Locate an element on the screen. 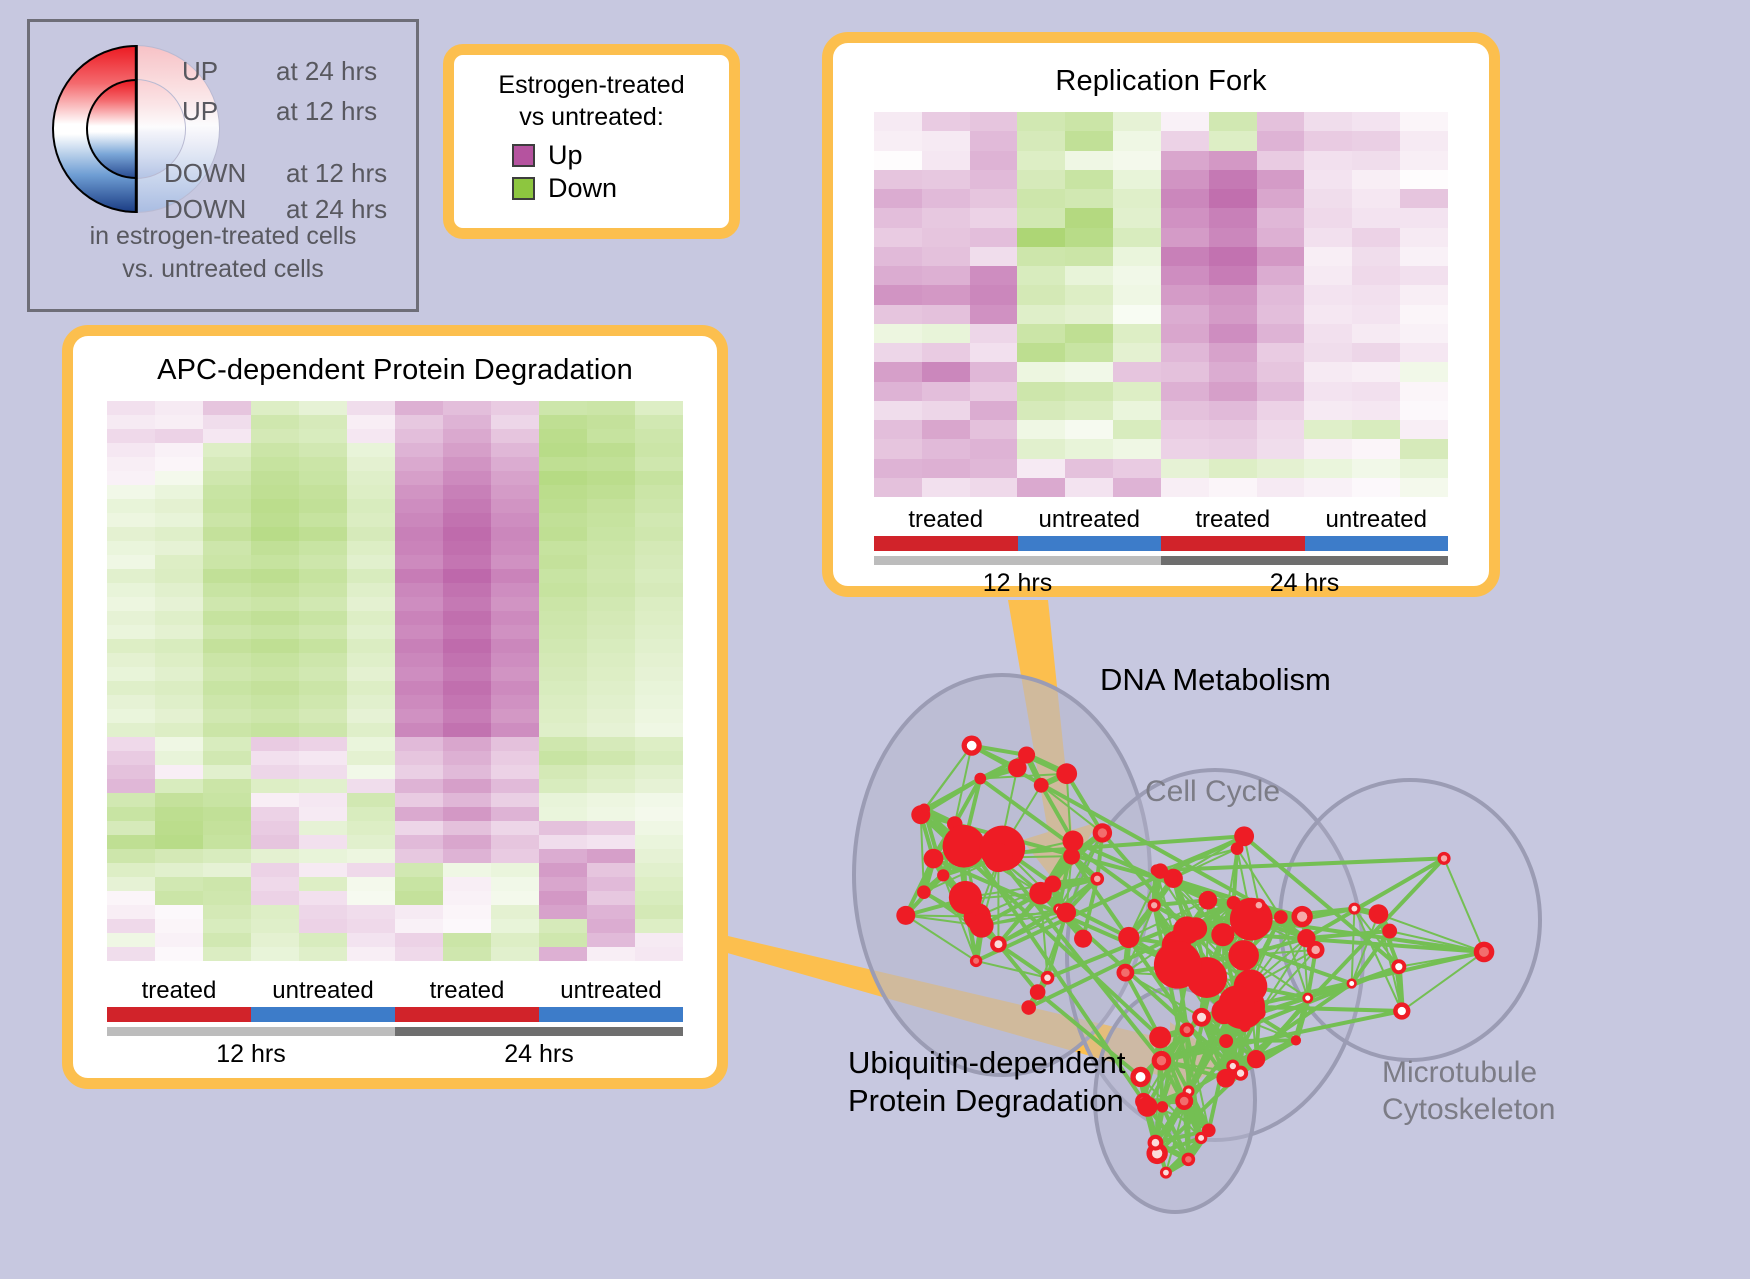 This screenshot has height=1279, width=1750. legend-box-title-line-2: vs untreated: is located at coordinates (591, 117).